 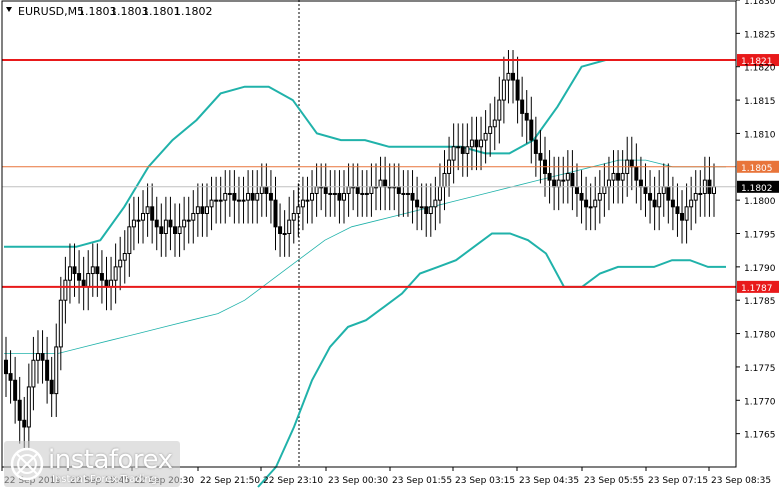 What do you see at coordinates (760, 236) in the screenshot?
I see `y-tick-label: 1.1795` at bounding box center [760, 236].